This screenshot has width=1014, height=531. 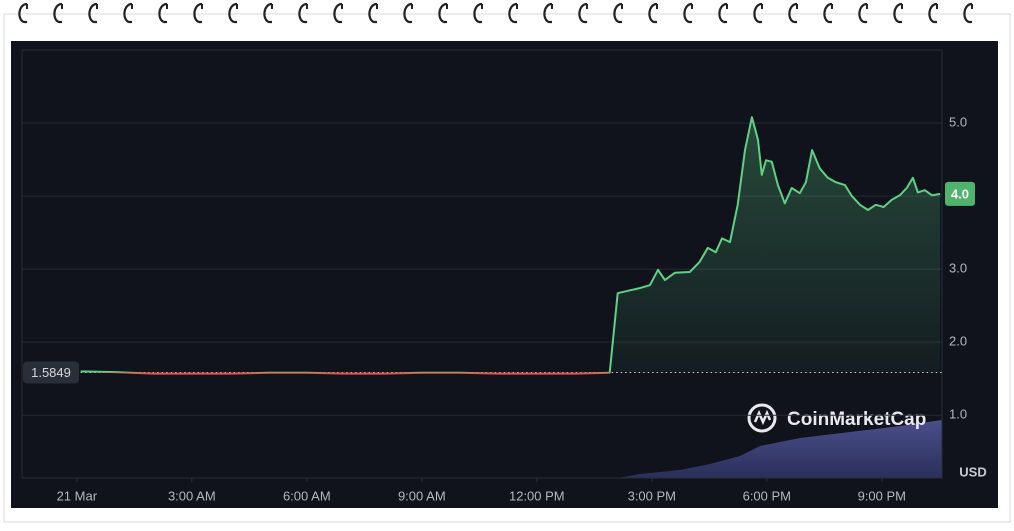 What do you see at coordinates (422, 495) in the screenshot?
I see `x-tick-label: 9:00 AM` at bounding box center [422, 495].